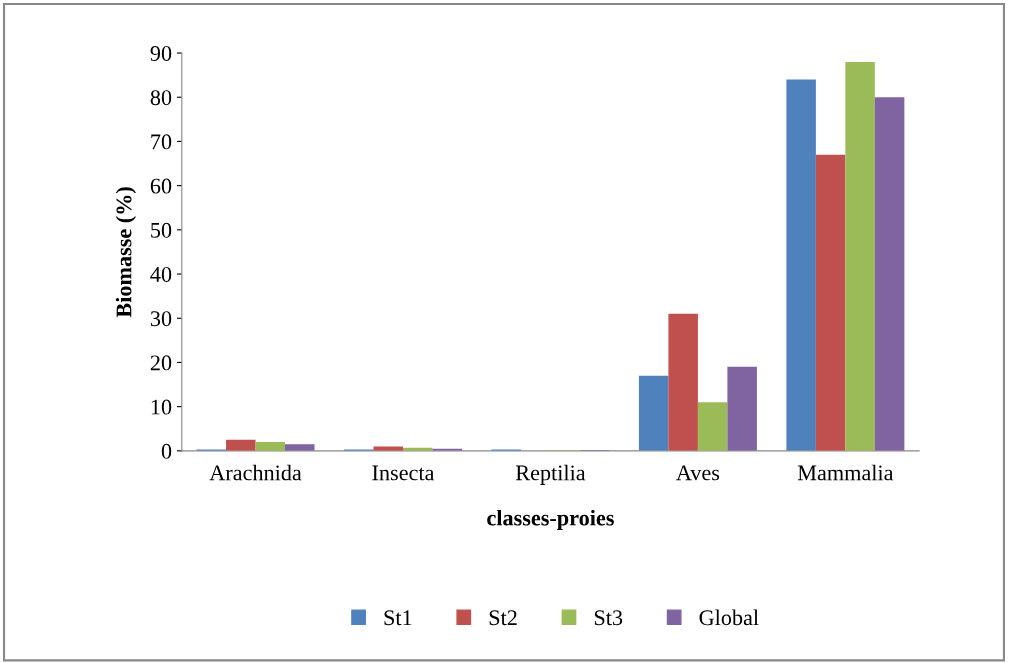  What do you see at coordinates (398, 618) in the screenshot?
I see `legend-label: St1` at bounding box center [398, 618].